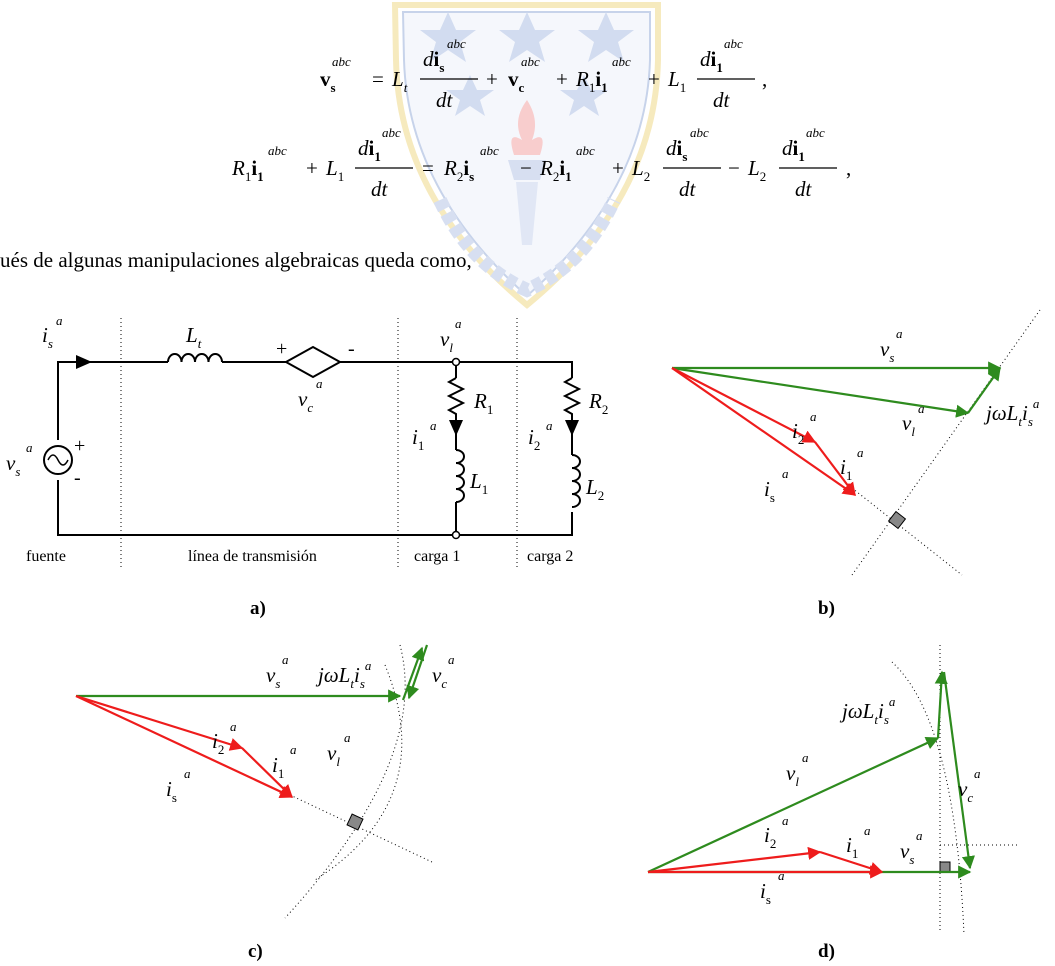  I want to click on inductor-l1, so click(460, 476).